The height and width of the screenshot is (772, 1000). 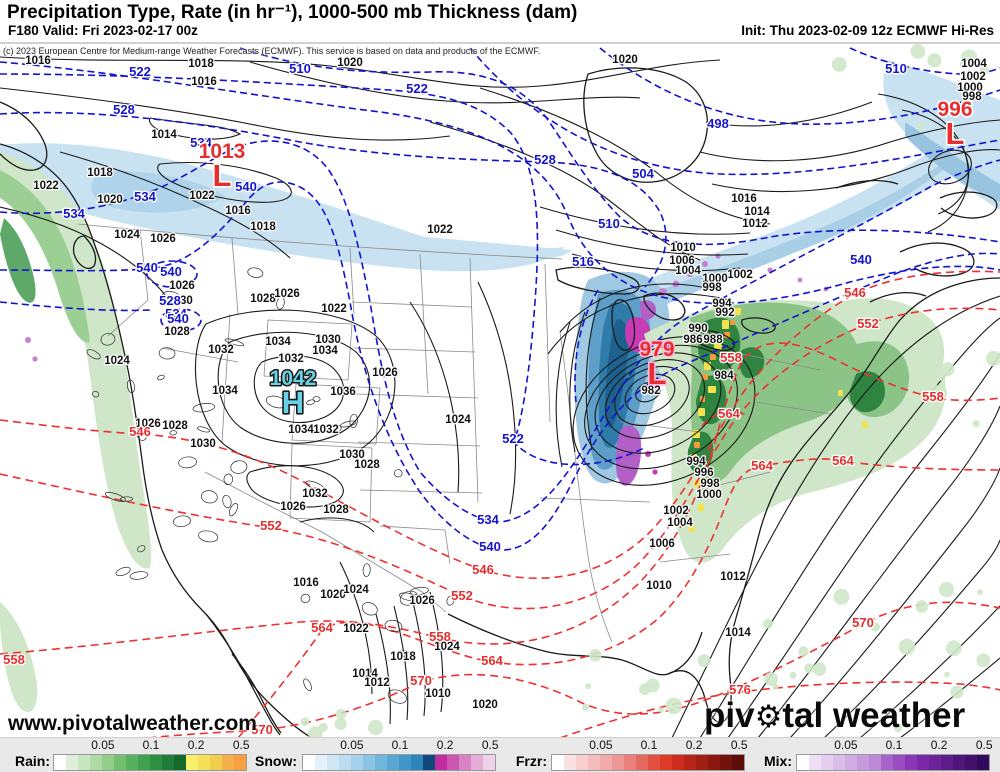 What do you see at coordinates (757, 212) in the screenshot?
I see `svg-text: 1014` at bounding box center [757, 212].